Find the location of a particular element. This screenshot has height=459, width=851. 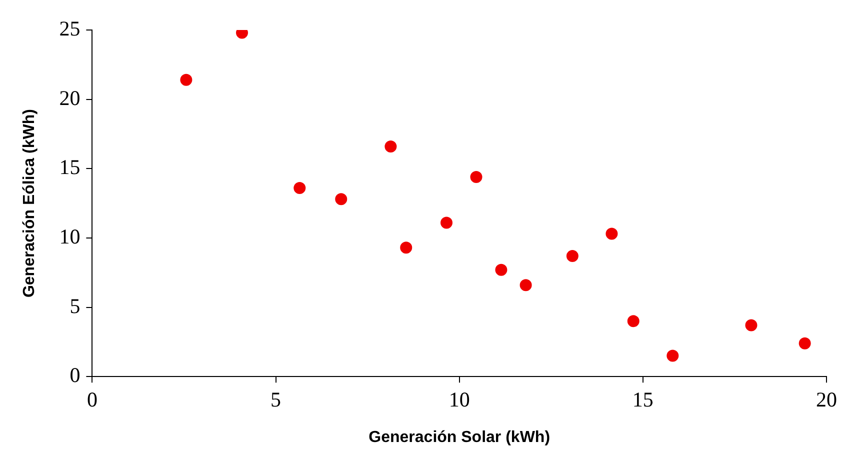

x-tick-label: 20 is located at coordinates (826, 400).